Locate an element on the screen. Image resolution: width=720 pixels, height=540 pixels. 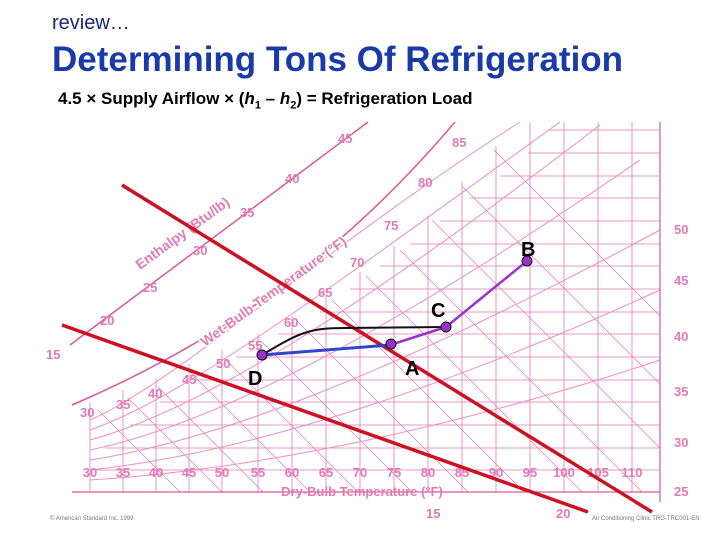
point-d-marker is located at coordinates (262, 355).